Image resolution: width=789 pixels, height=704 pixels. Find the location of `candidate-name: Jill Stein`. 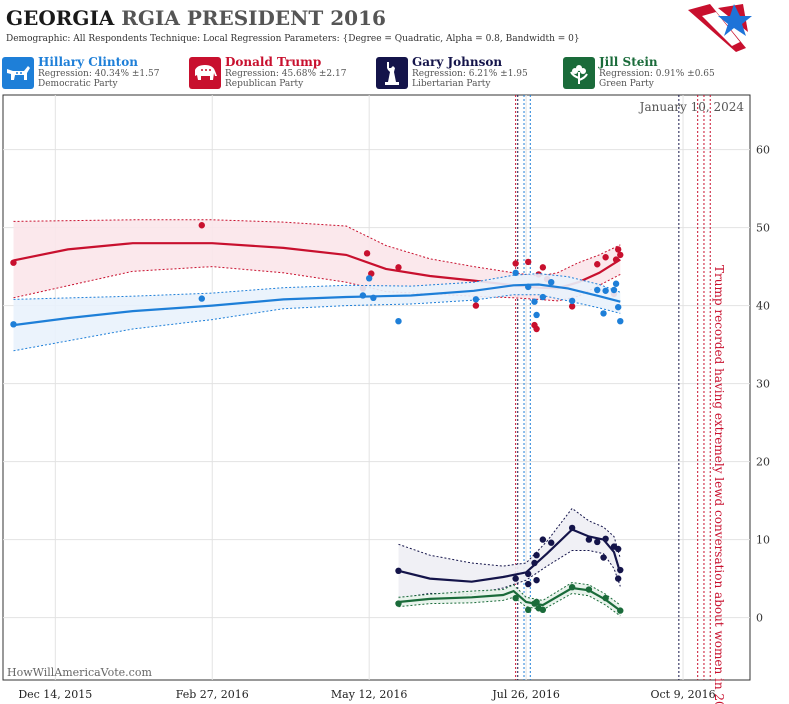

candidate-name: Jill Stein is located at coordinates (628, 62).